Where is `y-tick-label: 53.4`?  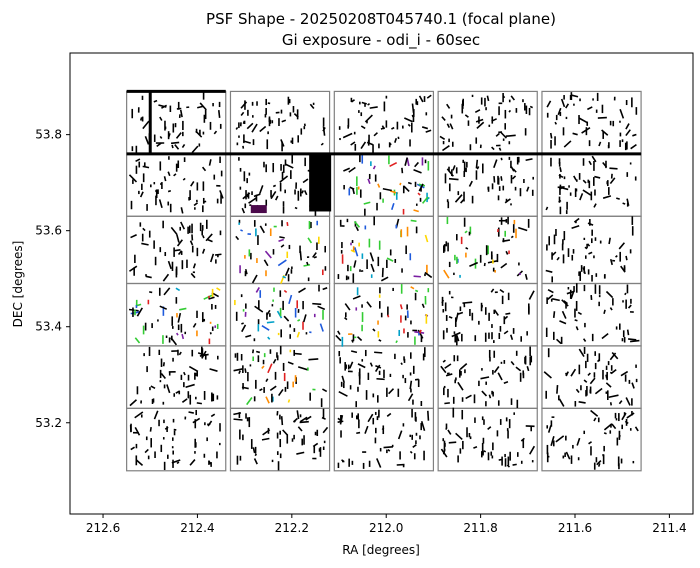 y-tick-label: 53.4 is located at coordinates (48, 327).